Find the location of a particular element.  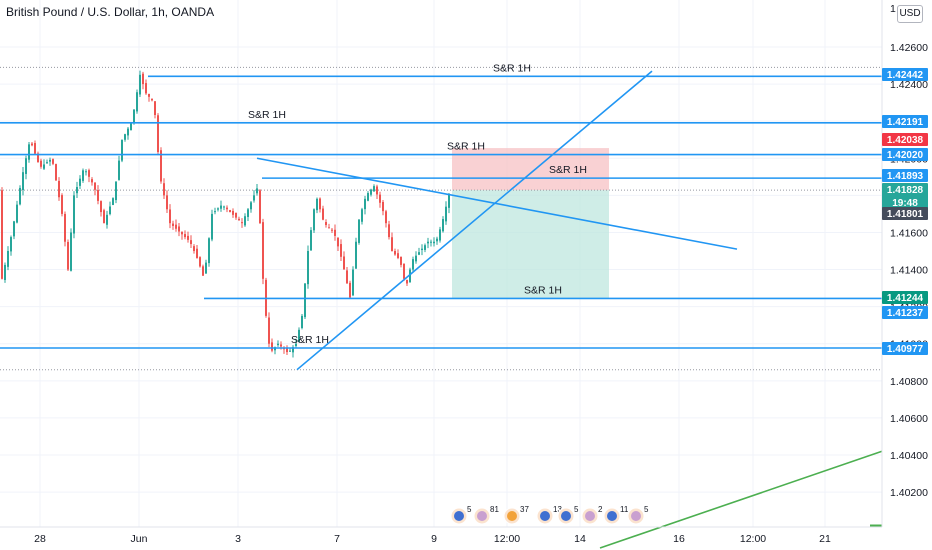

event-badge: 11 is located at coordinates (616, 515).